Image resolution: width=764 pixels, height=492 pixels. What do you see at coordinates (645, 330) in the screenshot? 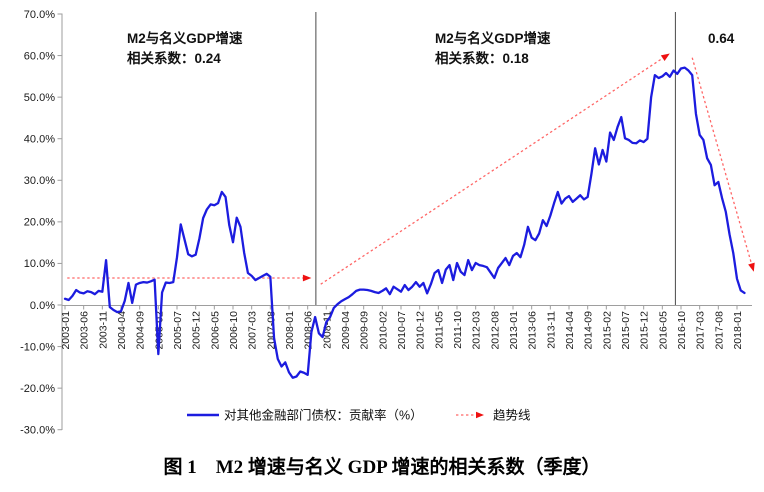
I see `x-tick-label: 2015-12` at bounding box center [645, 330].